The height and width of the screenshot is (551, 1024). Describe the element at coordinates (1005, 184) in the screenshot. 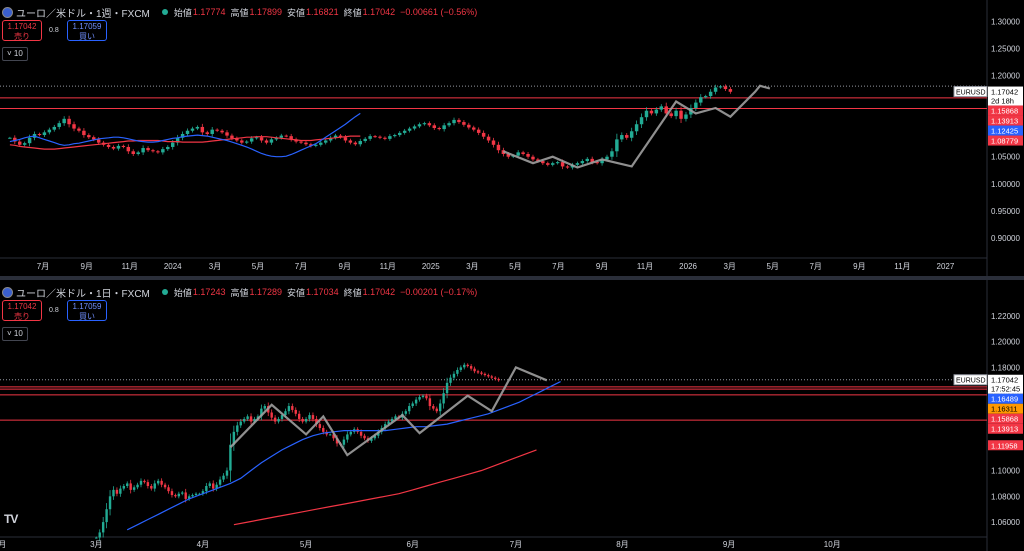

I see `y-tick-label: 1.00000` at that location.